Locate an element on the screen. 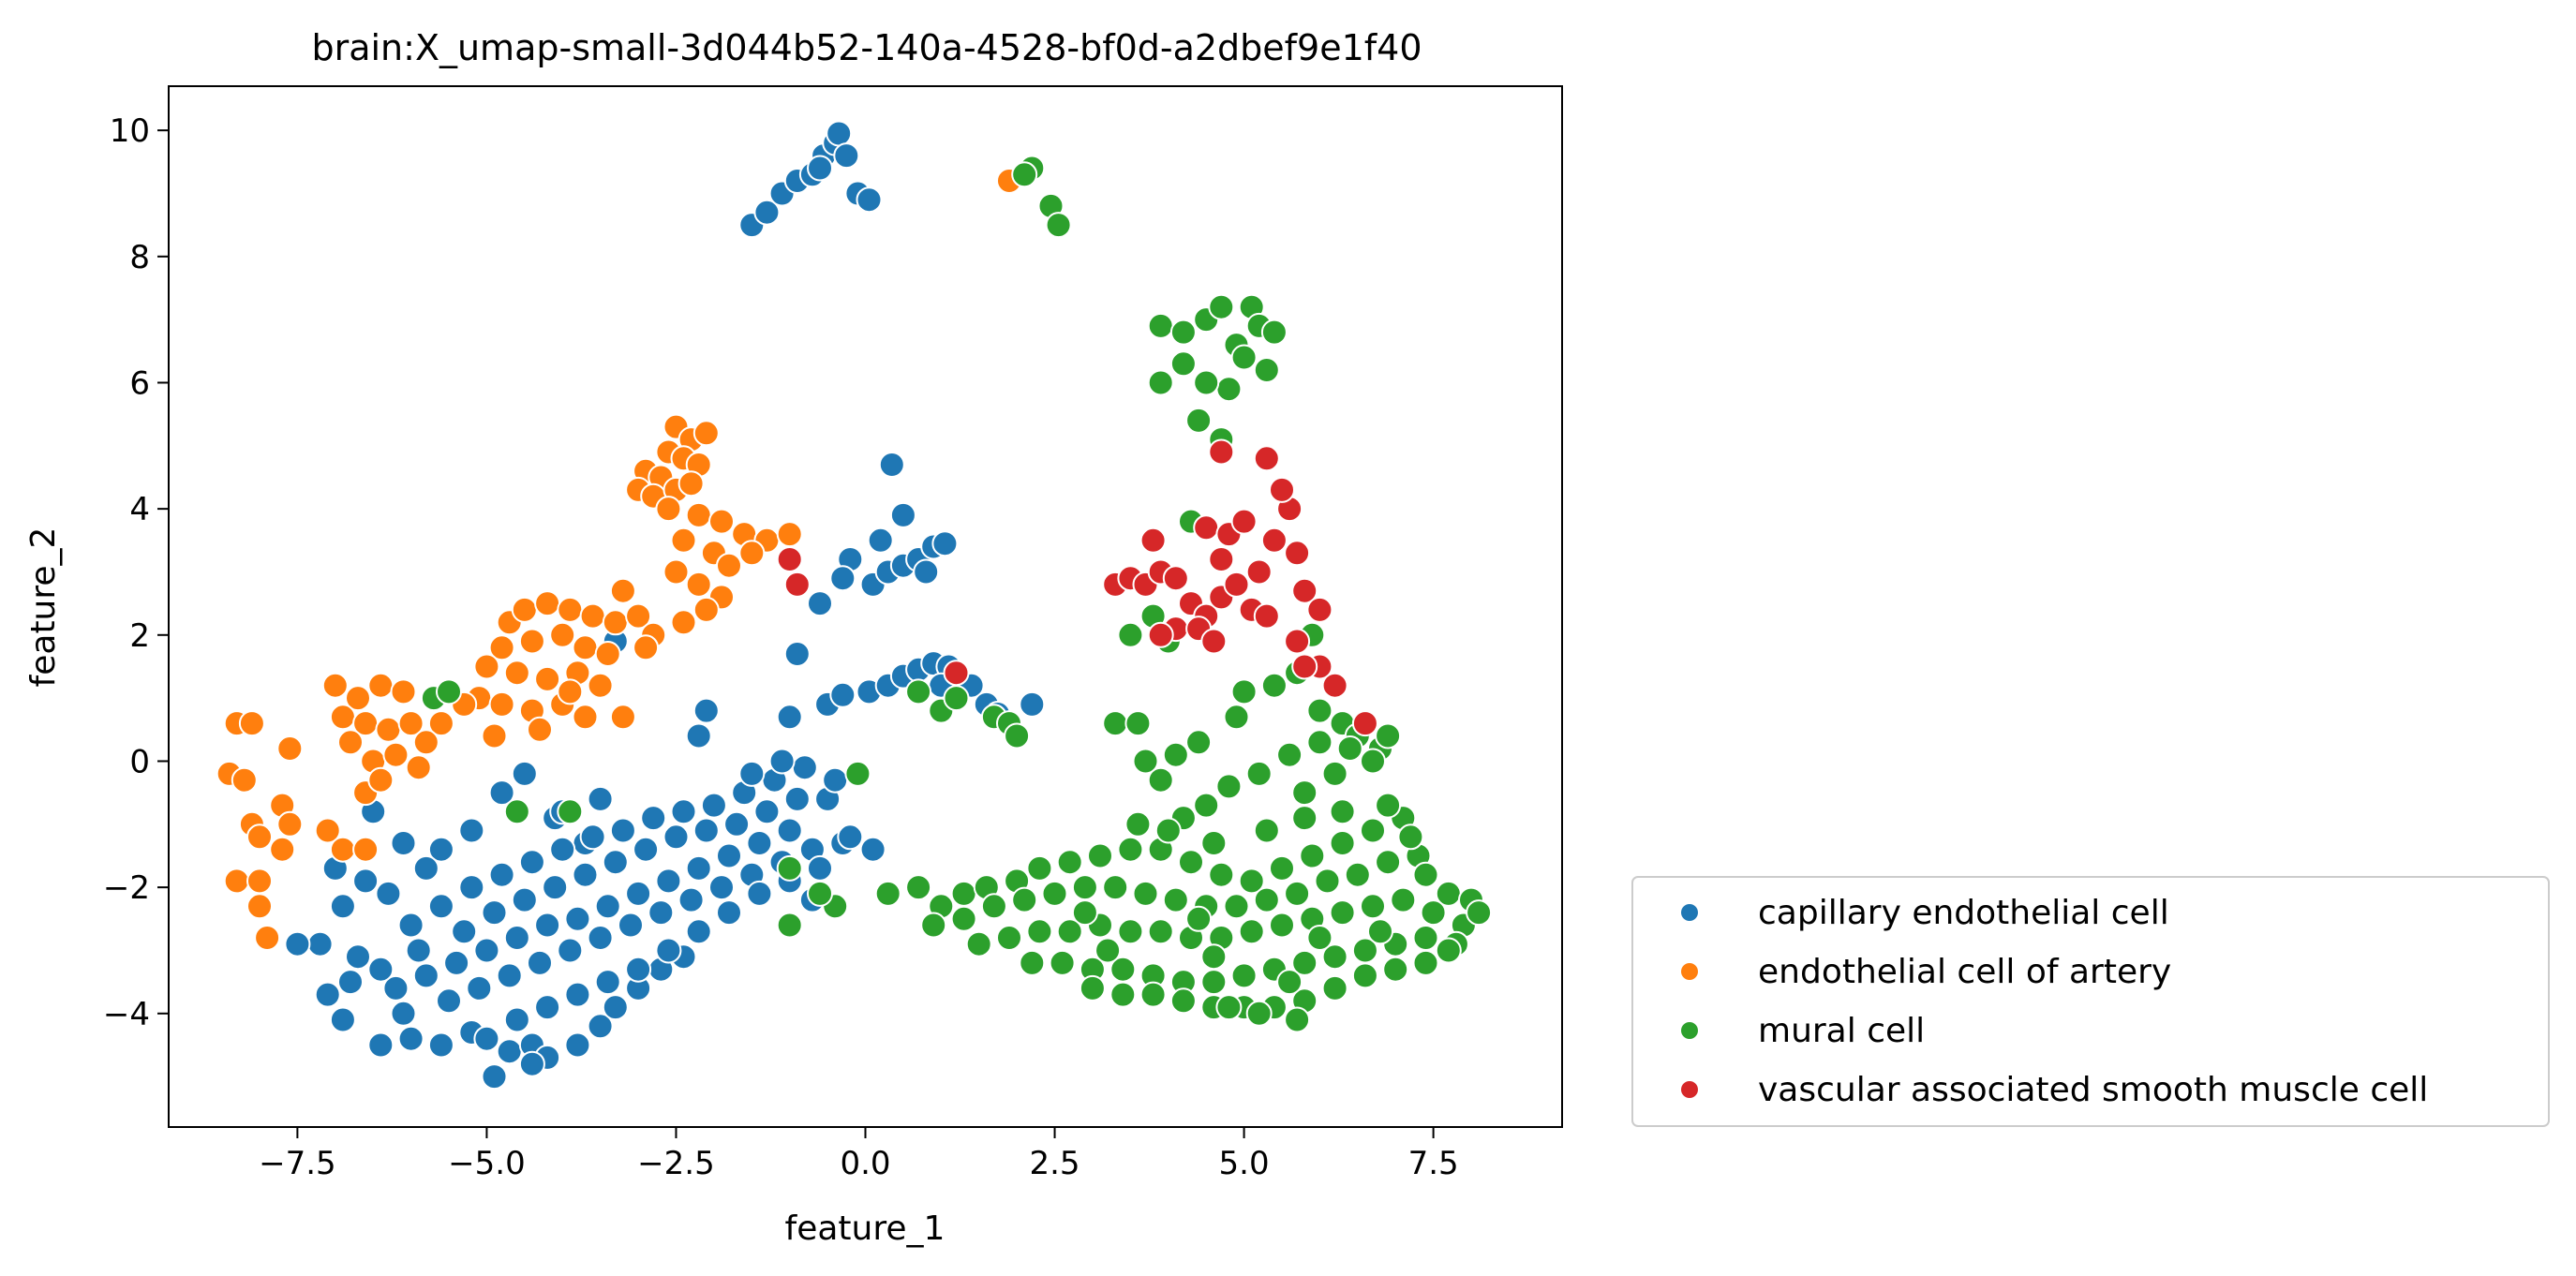 This screenshot has height=1276, width=2576. y-axis-label: feature_2 is located at coordinates (43, 607).